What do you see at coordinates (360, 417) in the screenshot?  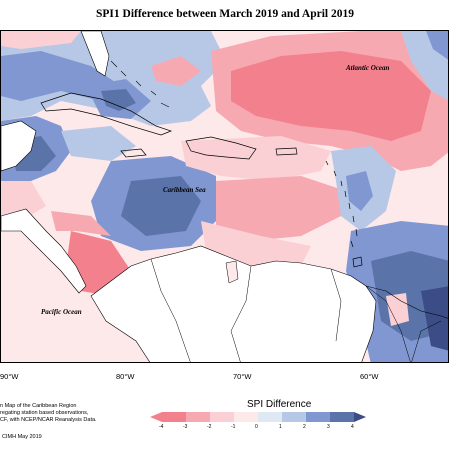 I see `legend-arrow-high` at bounding box center [360, 417].